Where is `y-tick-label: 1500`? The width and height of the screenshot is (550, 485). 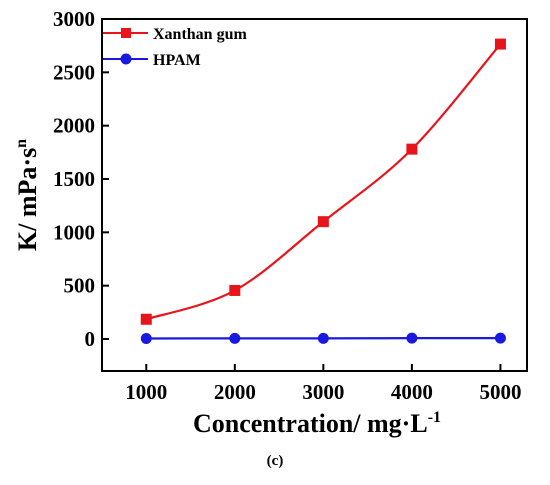 y-tick-label: 1500 is located at coordinates (74, 179).